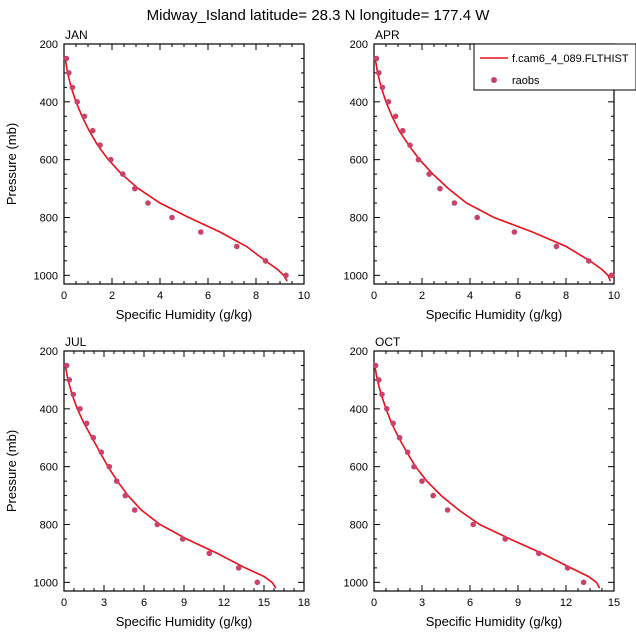 The image size is (636, 639). Describe the element at coordinates (526, 81) in the screenshot. I see `legend-obs-label: raobs` at that location.